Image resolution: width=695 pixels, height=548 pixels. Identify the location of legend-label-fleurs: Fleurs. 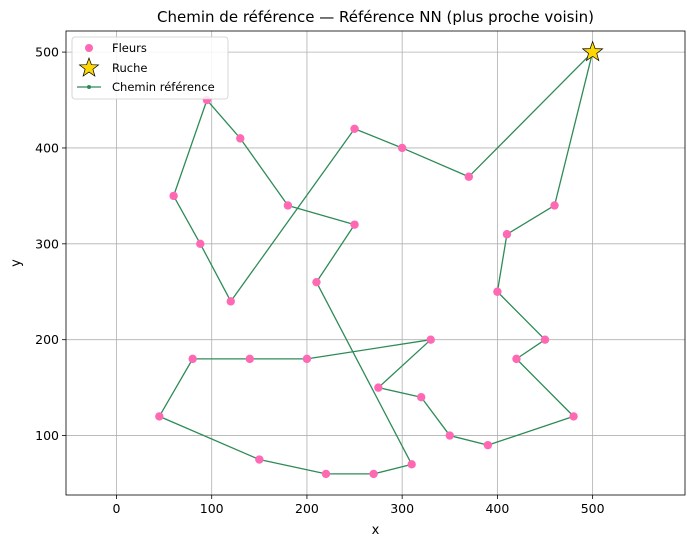
(129, 48).